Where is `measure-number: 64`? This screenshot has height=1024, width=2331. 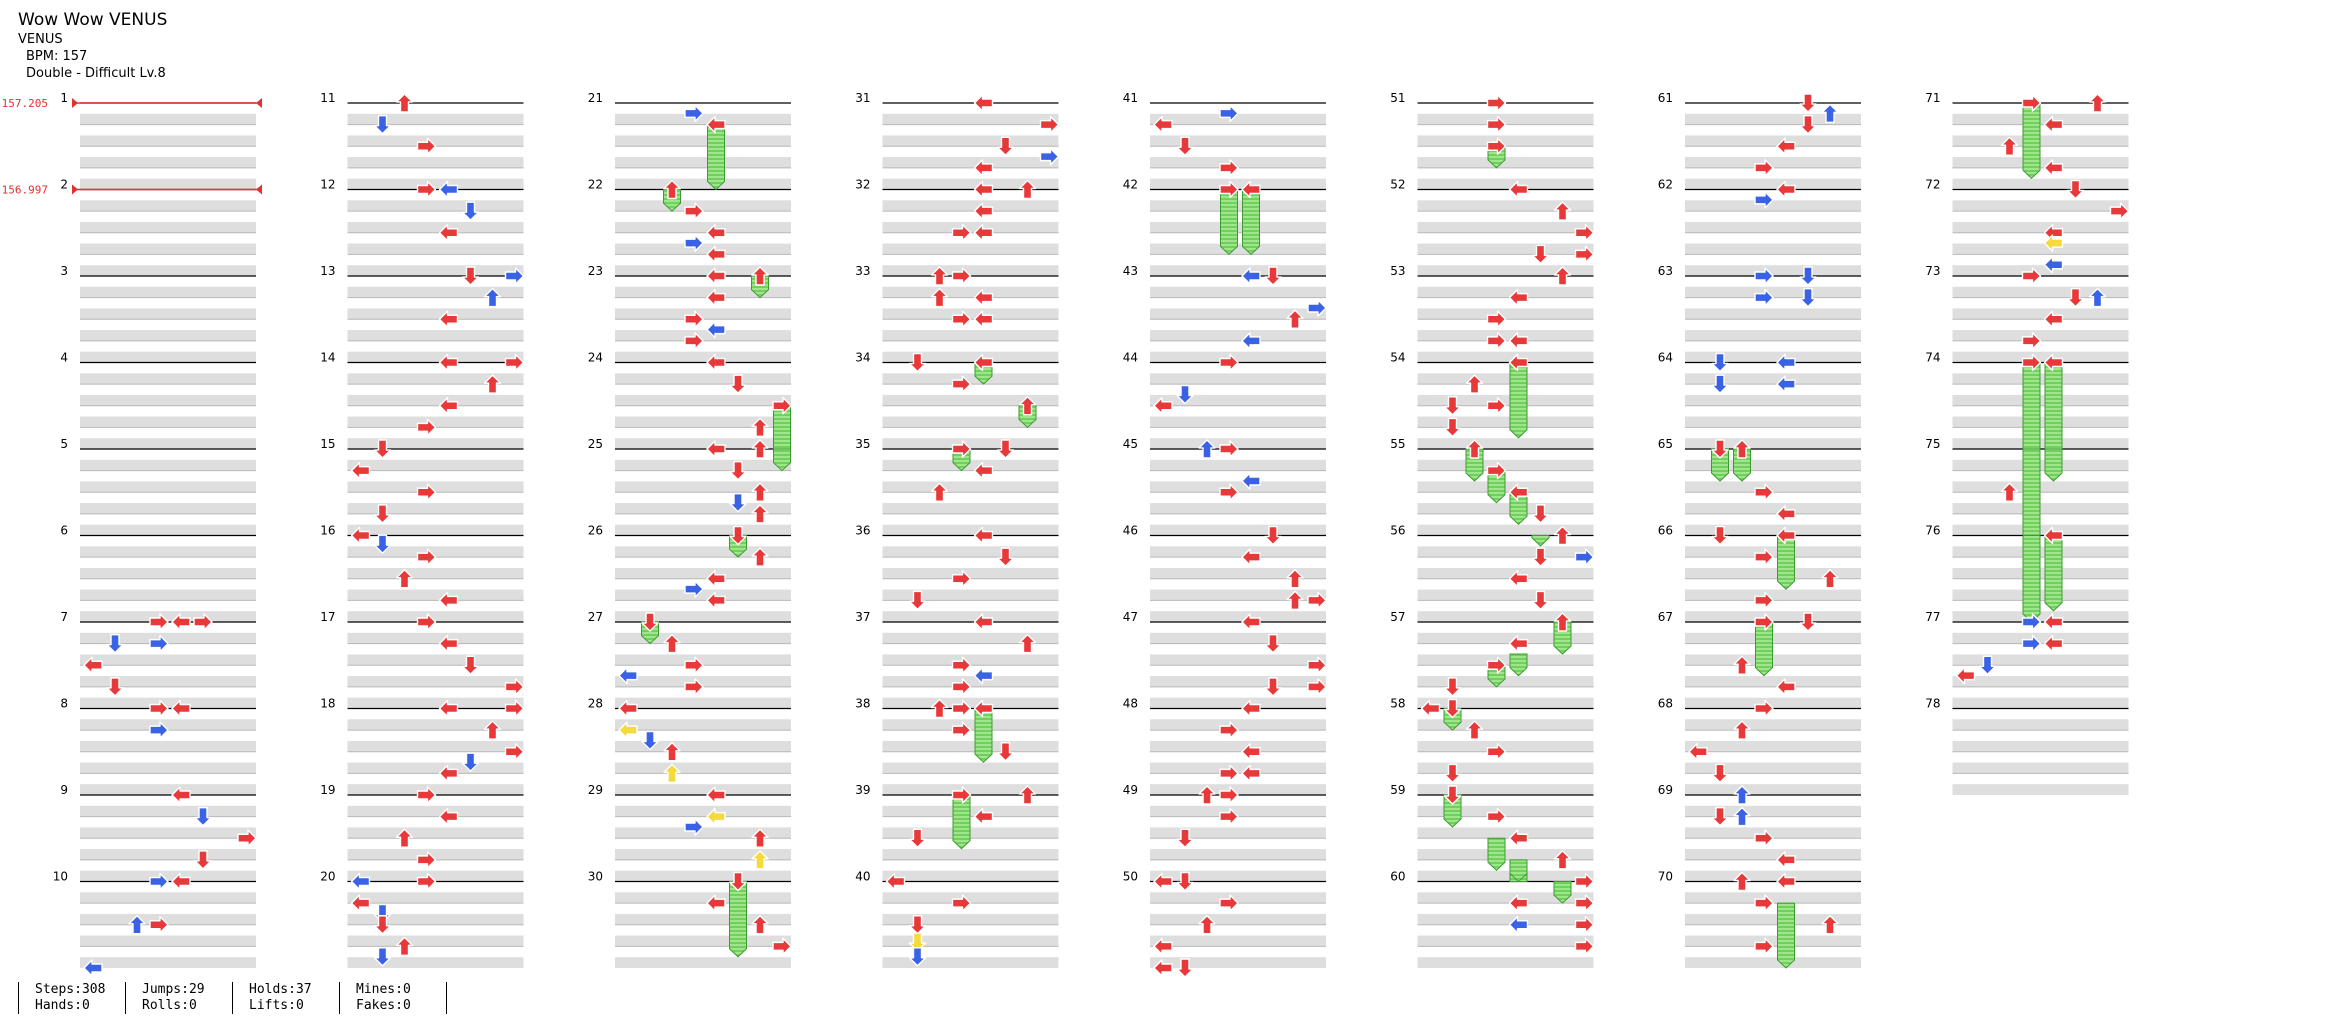
measure-number: 64 is located at coordinates (1665, 358).